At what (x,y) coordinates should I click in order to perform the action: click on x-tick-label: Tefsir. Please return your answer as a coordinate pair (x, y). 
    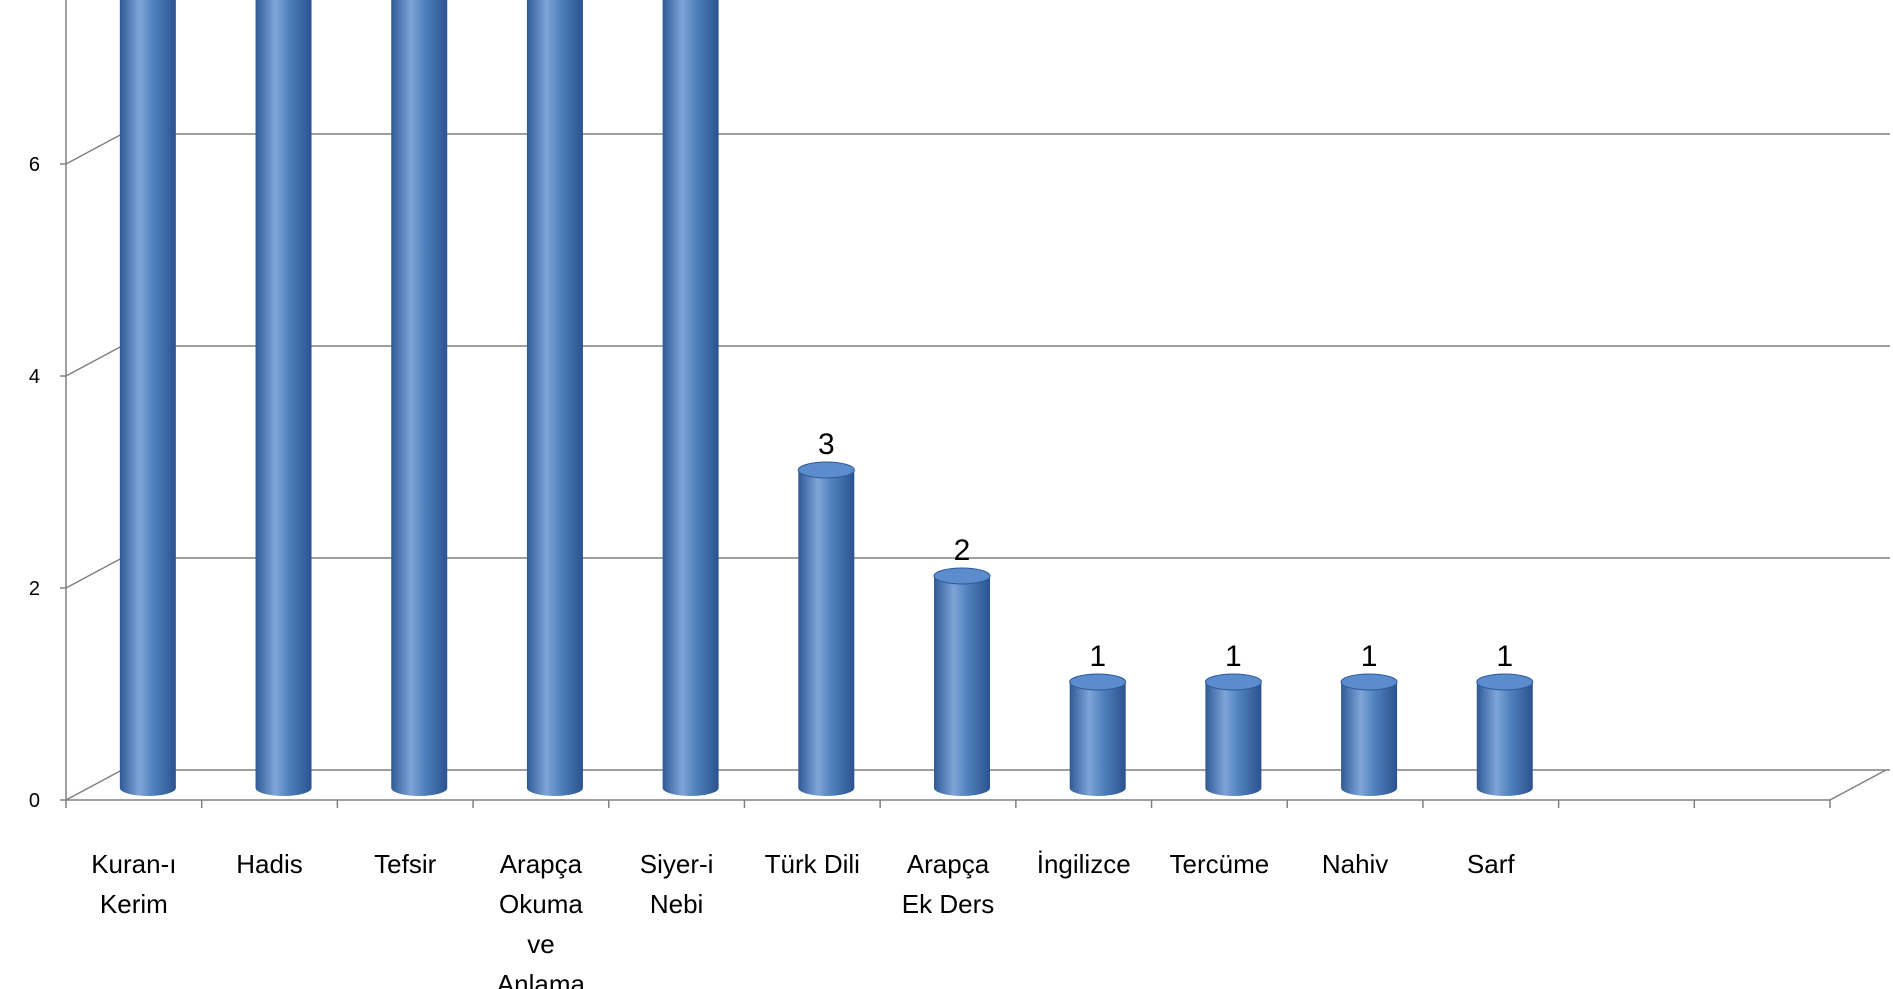
    Looking at the image, I should click on (405, 864).